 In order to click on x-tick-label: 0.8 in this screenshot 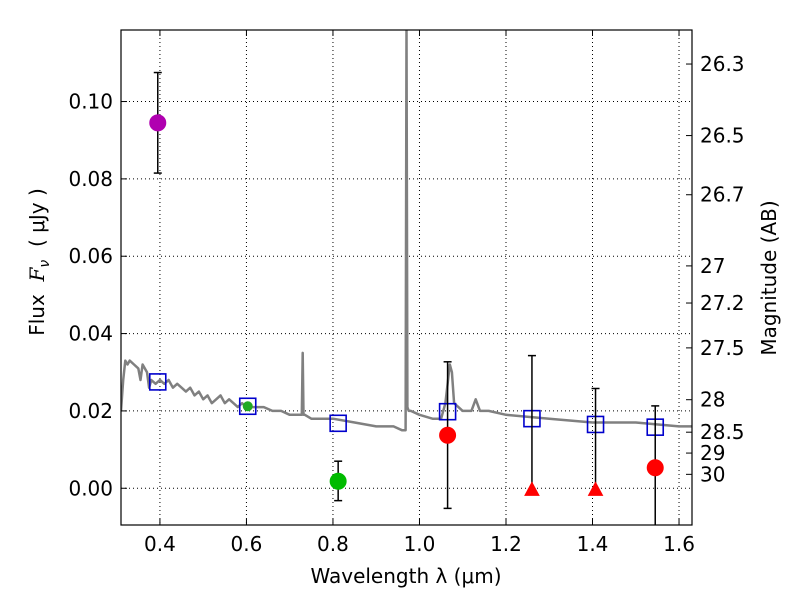, I will do `click(333, 544)`.